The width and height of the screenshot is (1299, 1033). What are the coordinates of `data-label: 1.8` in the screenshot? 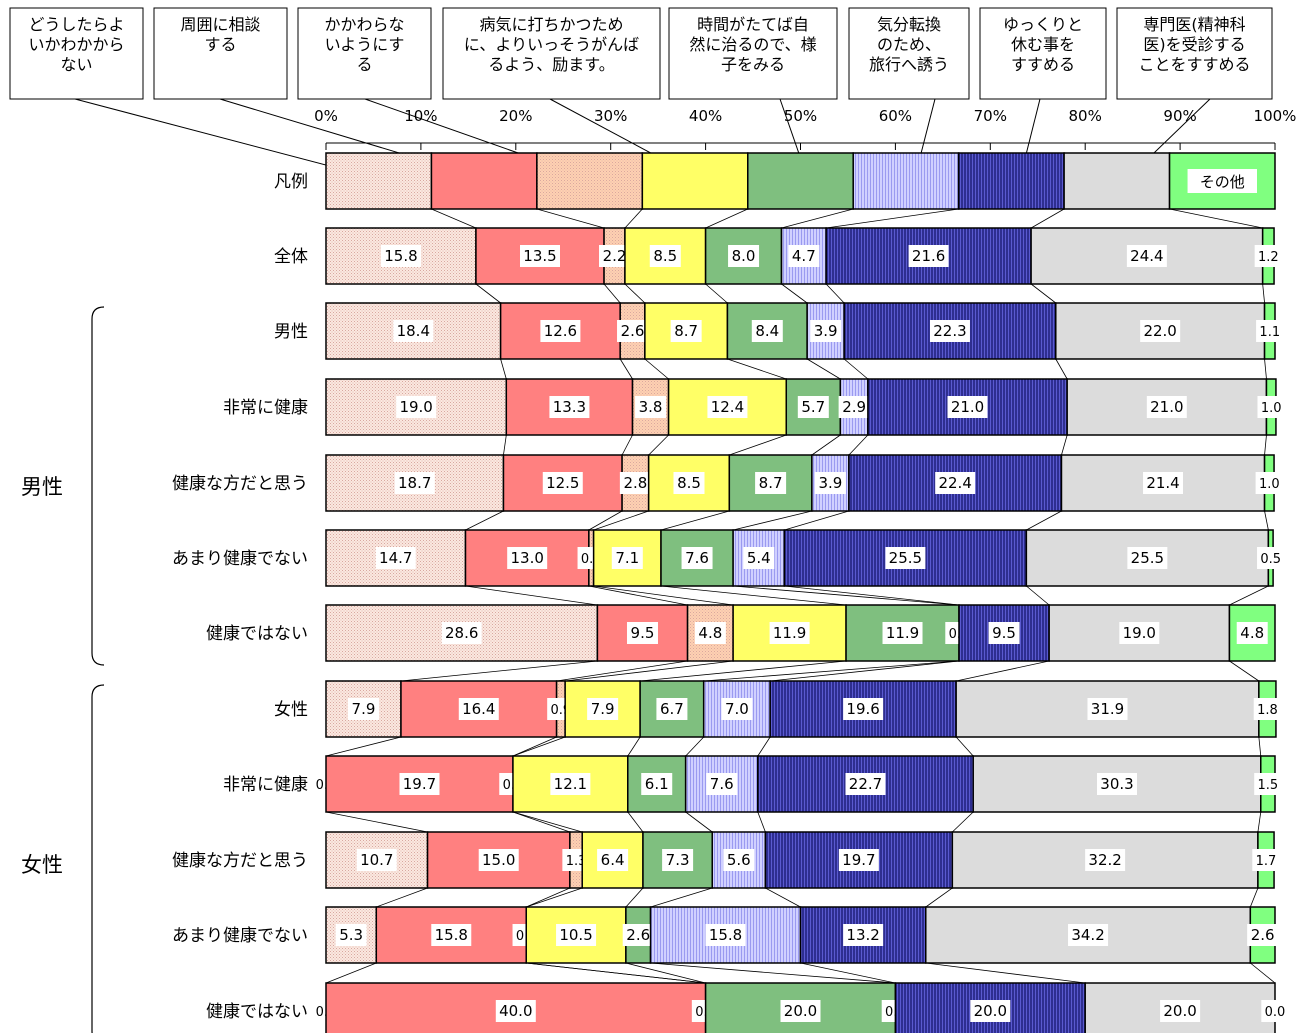 It's located at (1267, 710).